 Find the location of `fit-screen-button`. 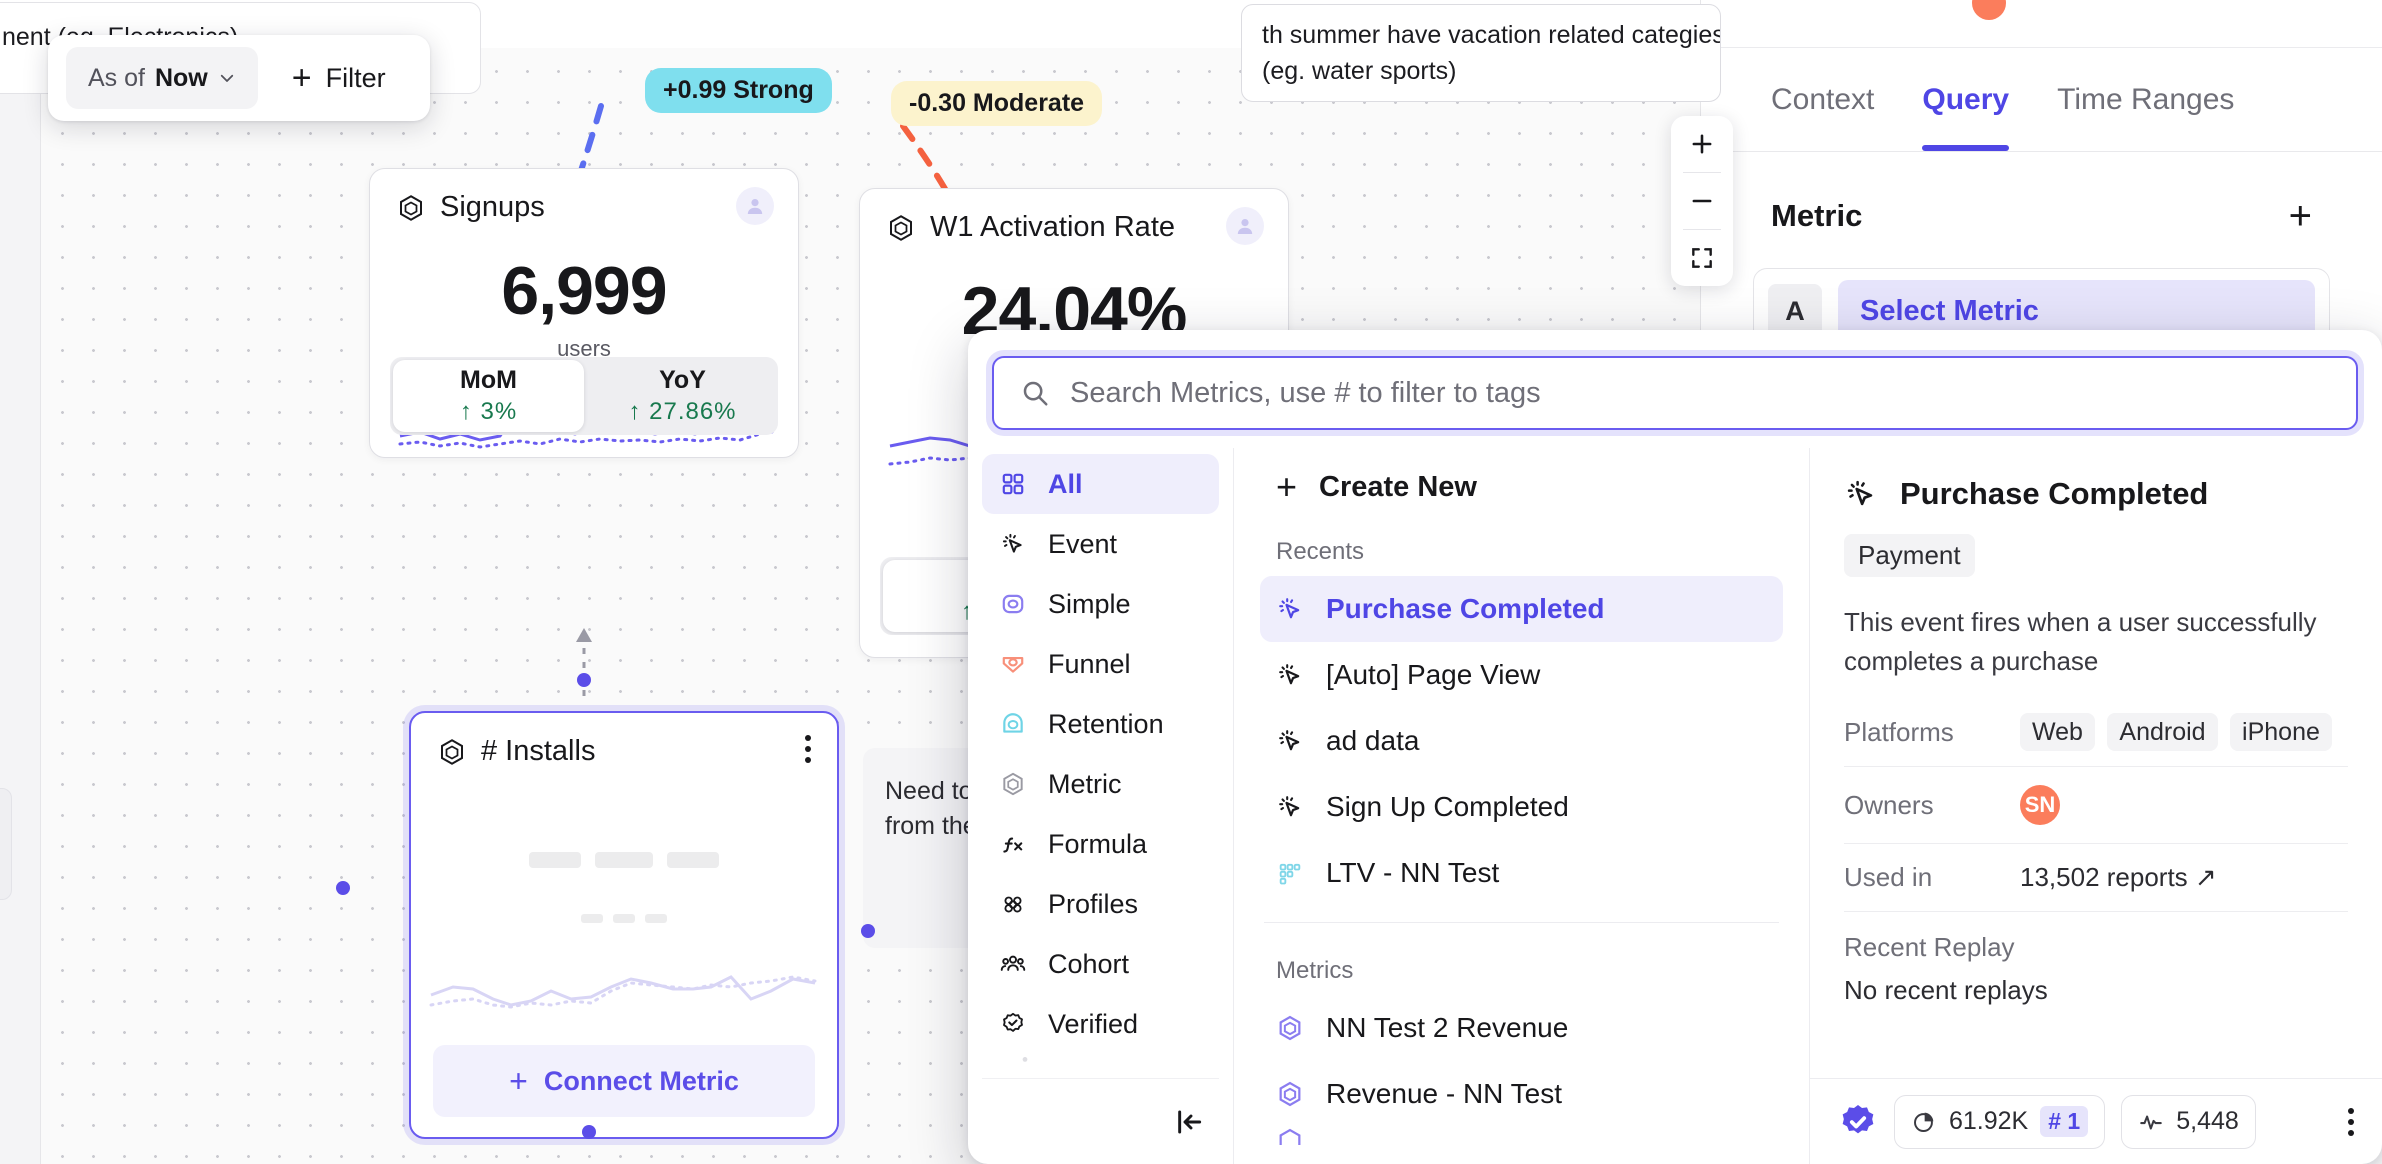

fit-screen-button is located at coordinates (1702, 258).